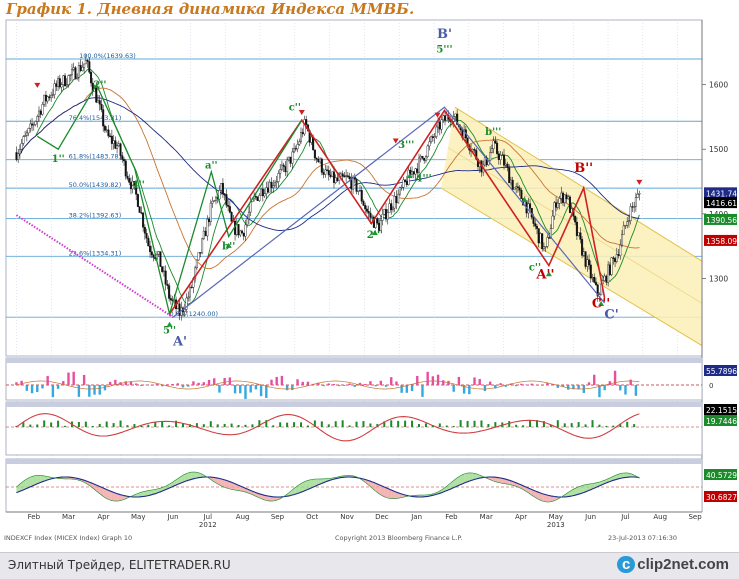  What do you see at coordinates (278, 517) in the screenshot?
I see `x-month-label: Sep` at bounding box center [278, 517].